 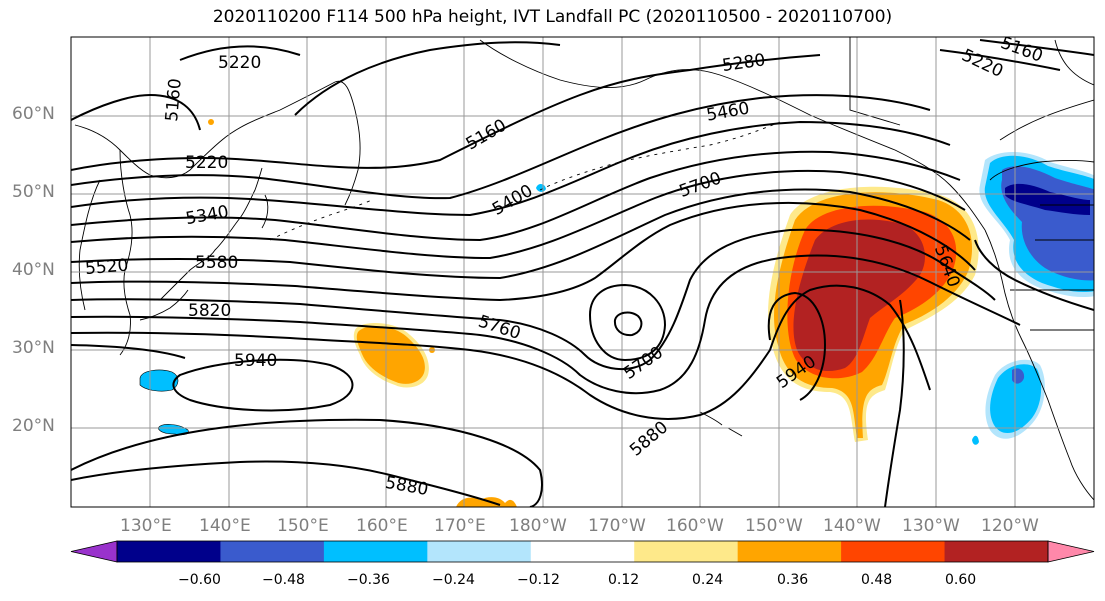 I want to click on shade-orange-south, so click(x=486, y=502).